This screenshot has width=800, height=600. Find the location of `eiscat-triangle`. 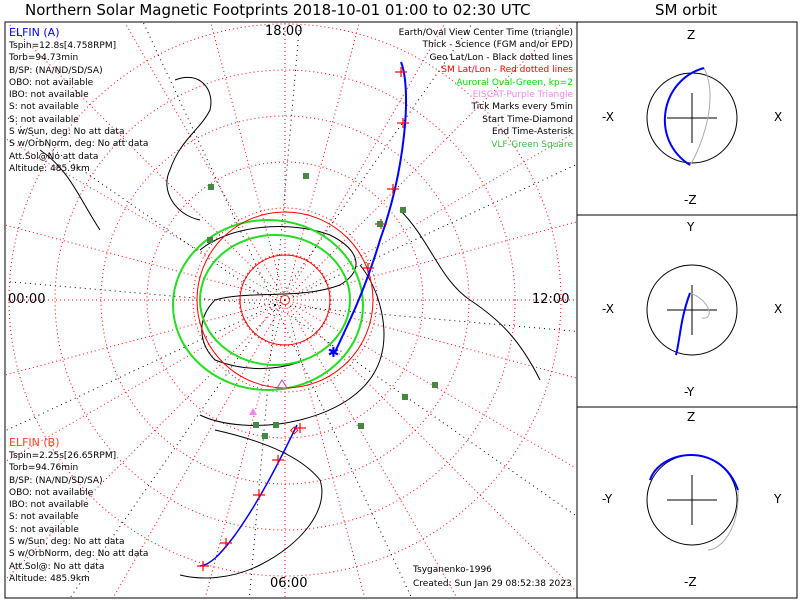

eiscat-triangle is located at coordinates (253, 411).